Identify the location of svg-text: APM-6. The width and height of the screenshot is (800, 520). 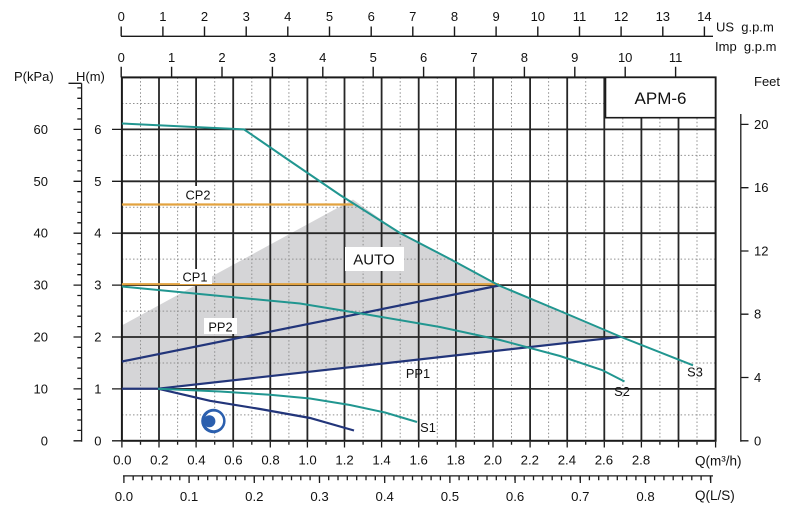
(661, 98).